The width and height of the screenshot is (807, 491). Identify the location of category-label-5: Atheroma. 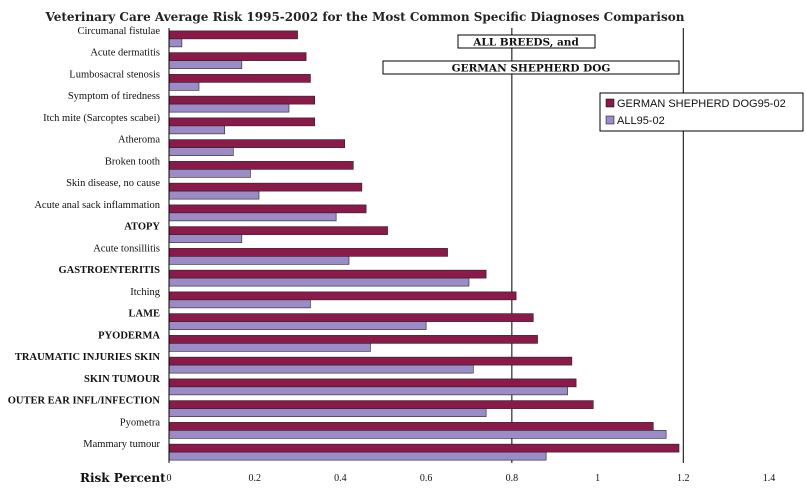
(139, 140).